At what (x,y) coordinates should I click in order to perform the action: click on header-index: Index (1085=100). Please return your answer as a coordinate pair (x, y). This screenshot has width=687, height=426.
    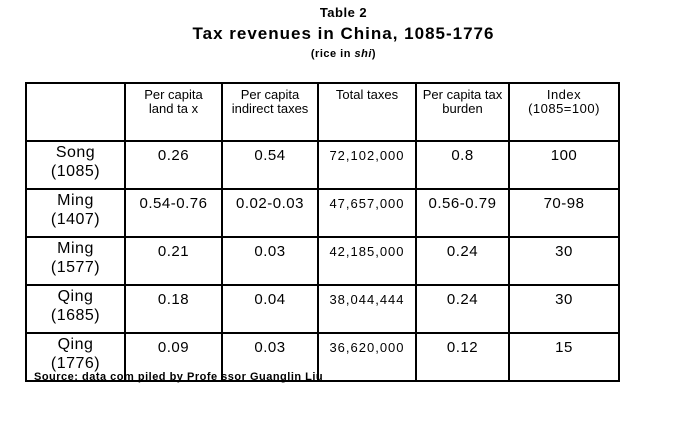
    Looking at the image, I should click on (564, 112).